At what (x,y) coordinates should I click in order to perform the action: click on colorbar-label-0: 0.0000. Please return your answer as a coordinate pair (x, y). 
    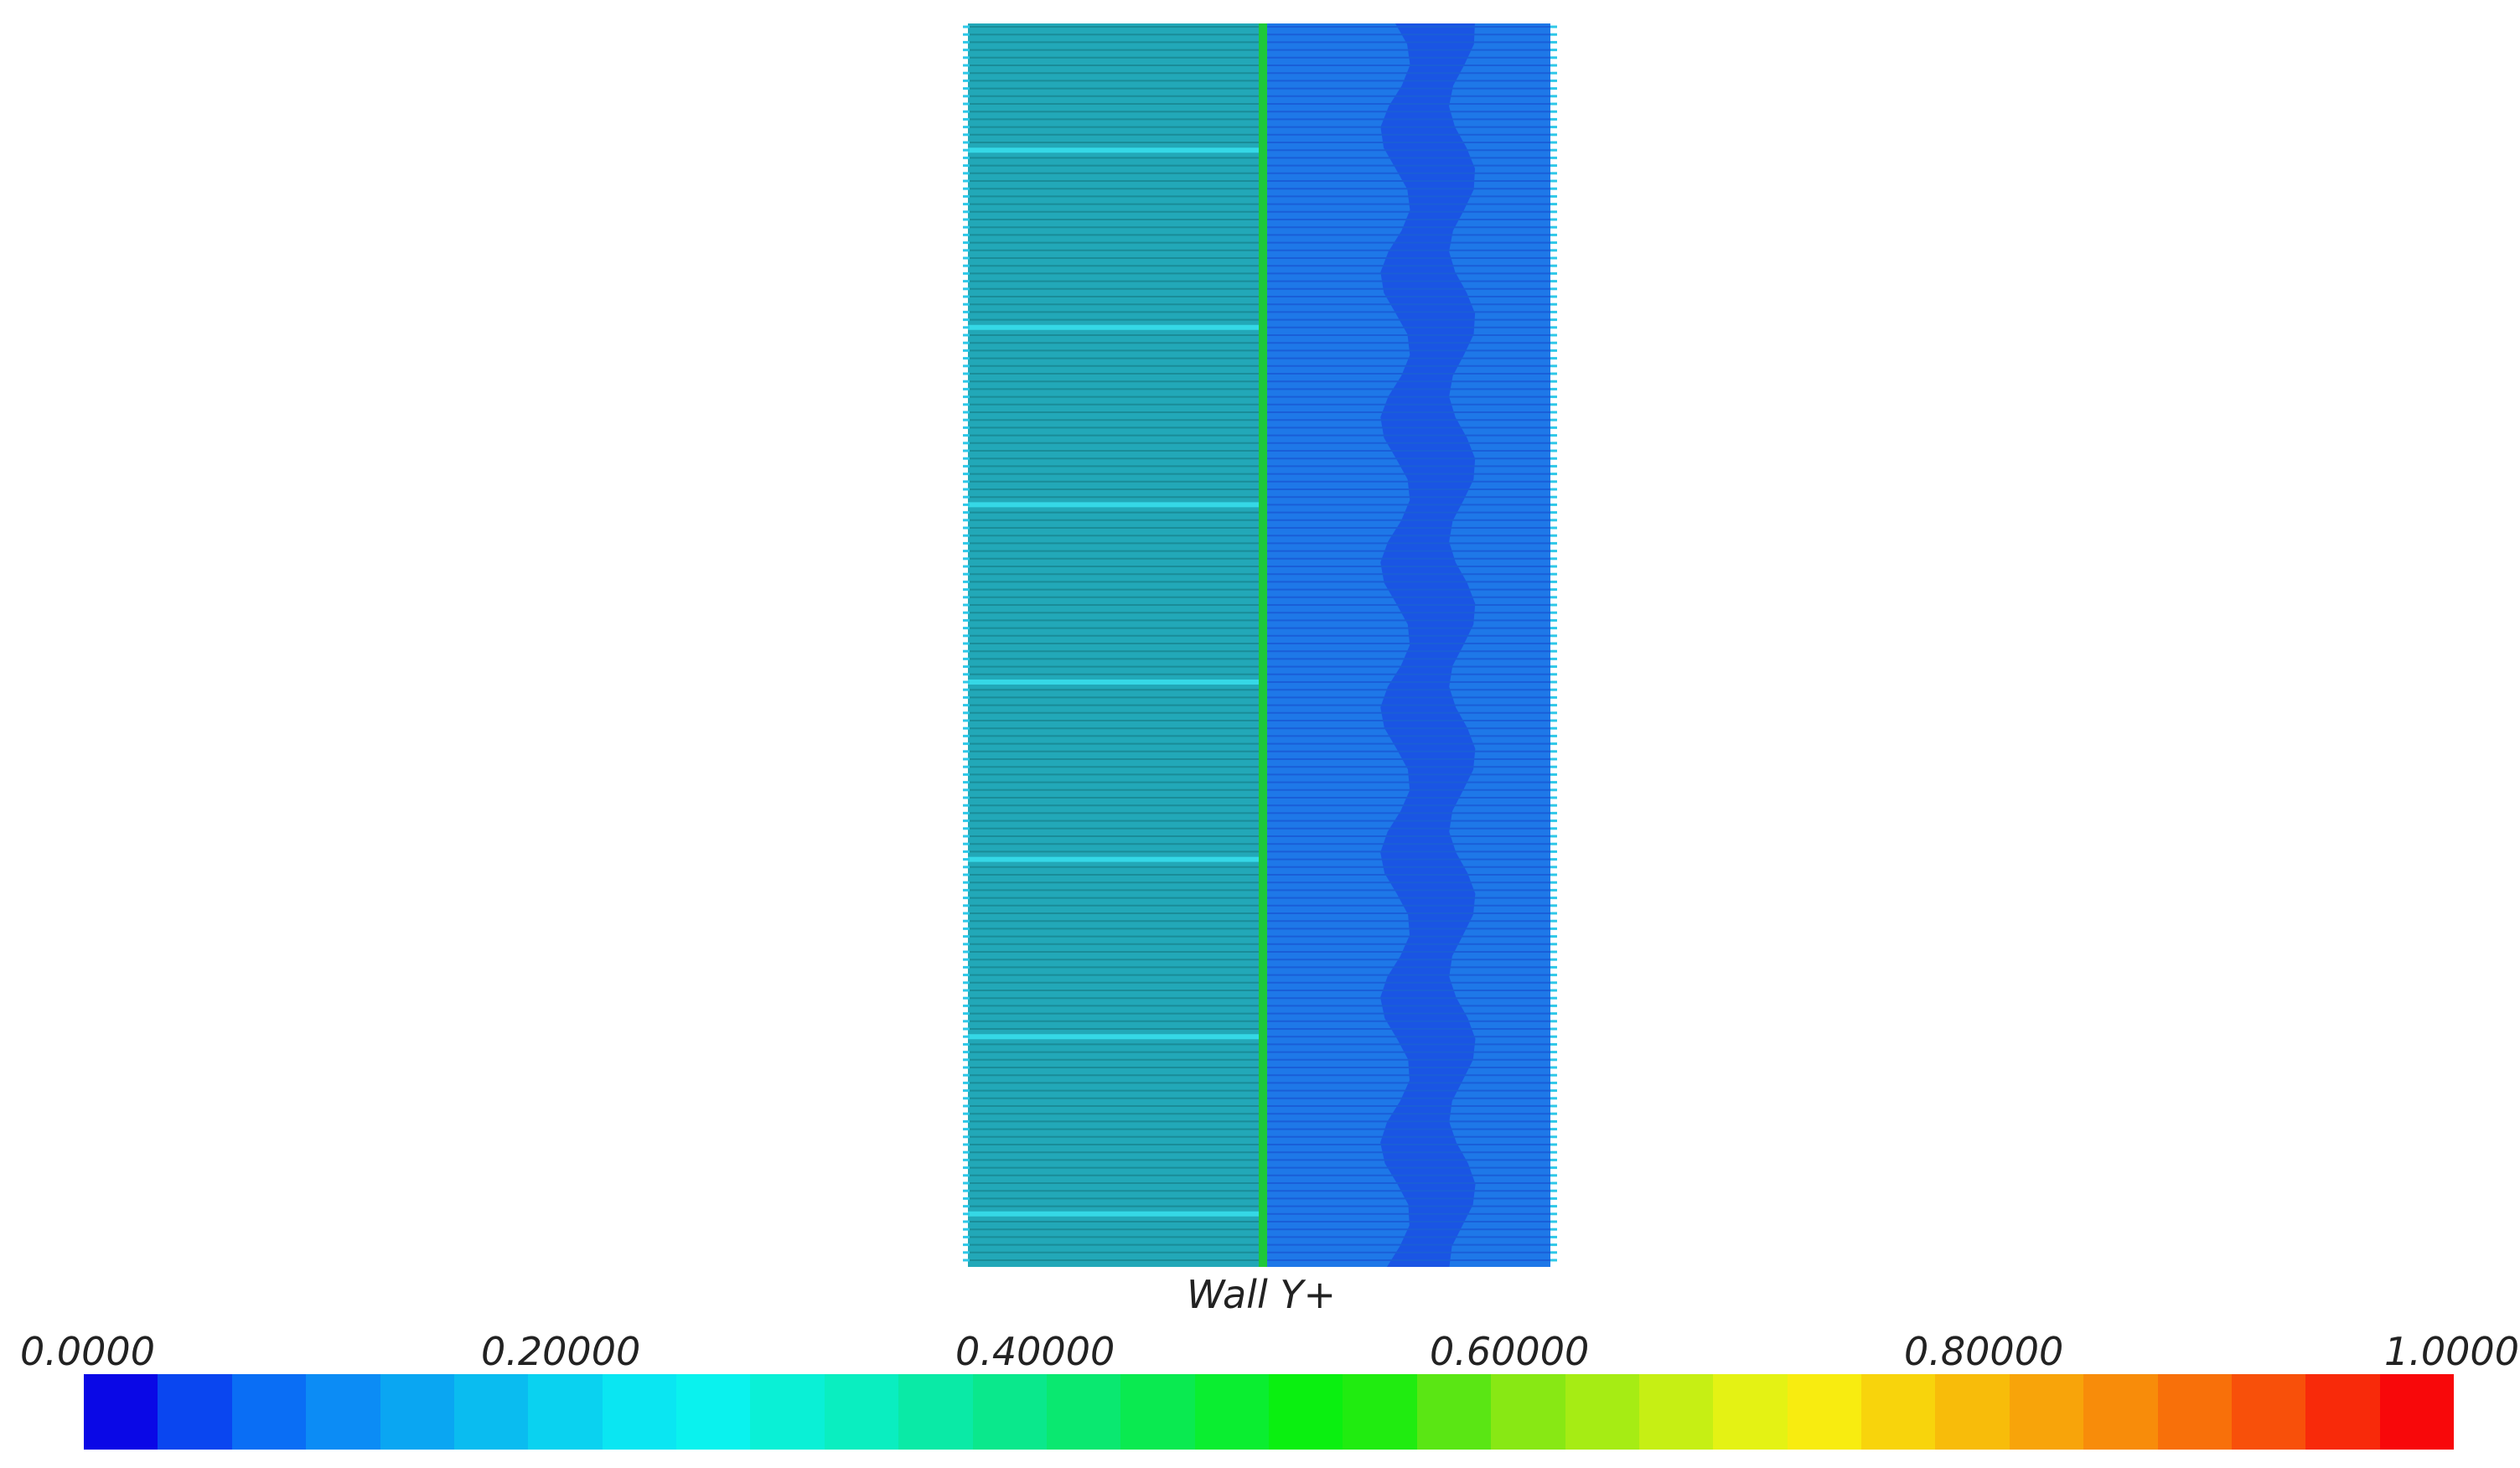
    Looking at the image, I should click on (87, 1352).